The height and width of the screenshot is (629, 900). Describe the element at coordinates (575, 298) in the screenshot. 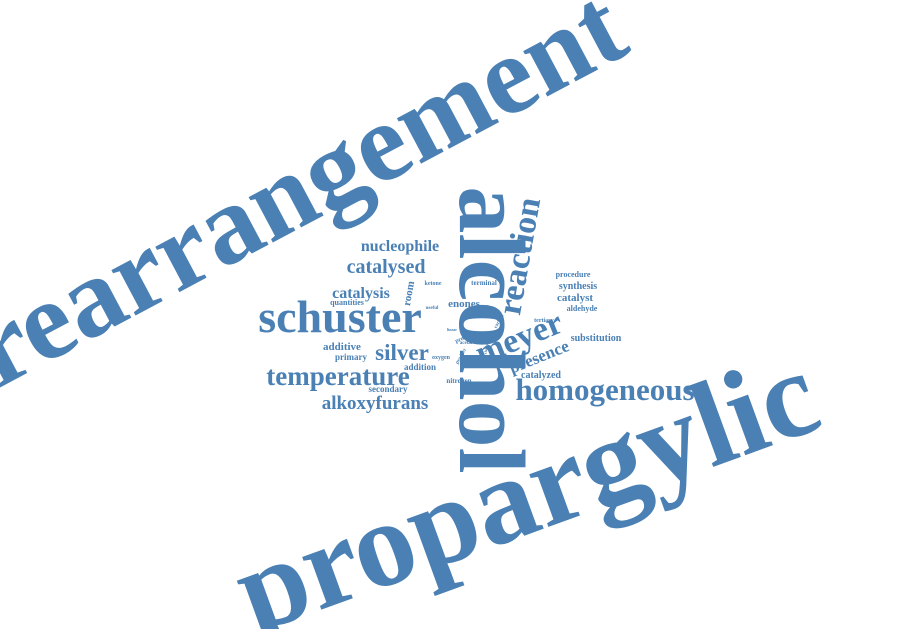

I see `word-catalyst: catalyst` at that location.